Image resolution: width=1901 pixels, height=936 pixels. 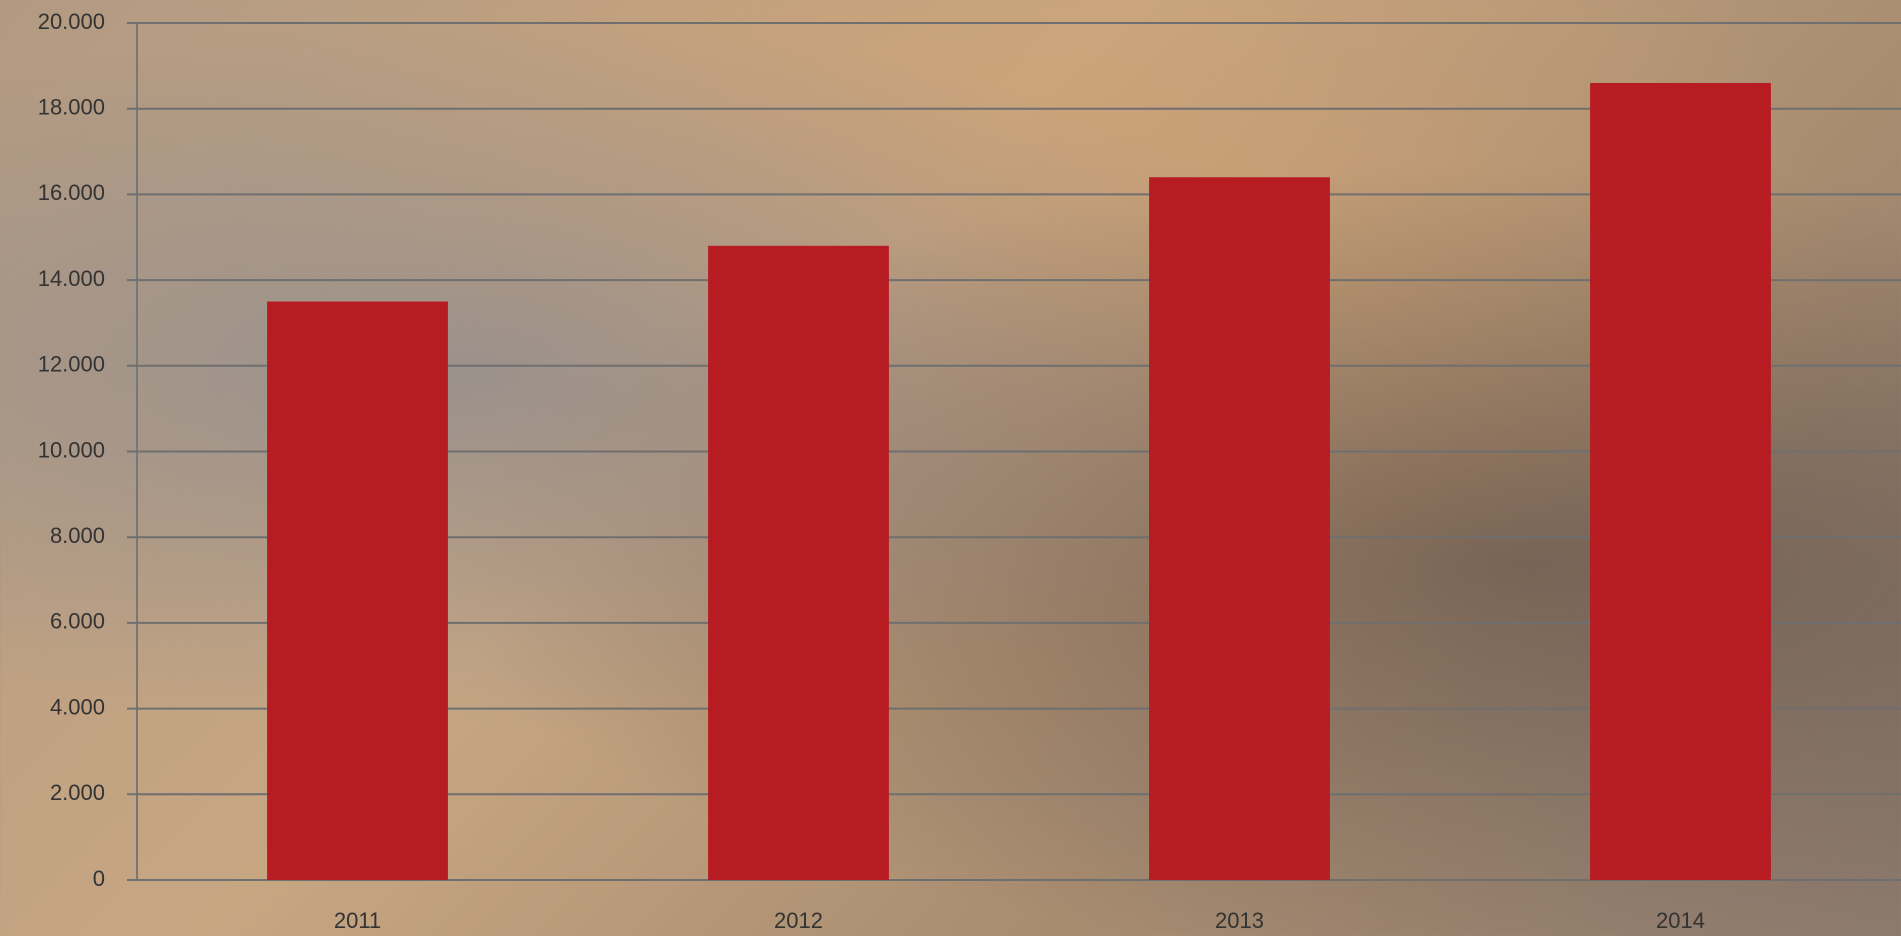 I want to click on y-tick-label: 10.000, so click(x=71, y=449).